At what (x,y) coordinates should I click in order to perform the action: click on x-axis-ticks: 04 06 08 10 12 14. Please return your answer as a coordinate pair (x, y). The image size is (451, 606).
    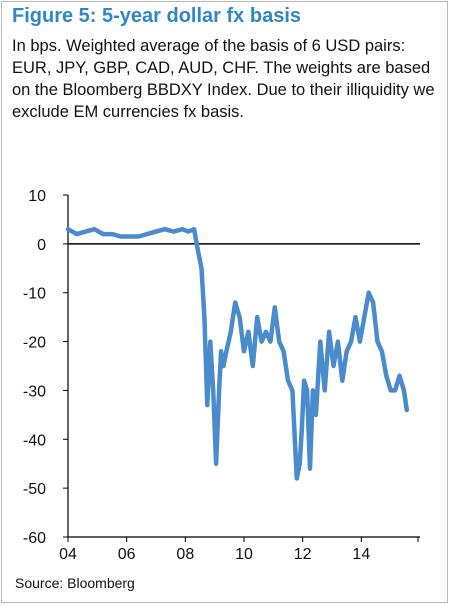
    Looking at the image, I should click on (239, 550).